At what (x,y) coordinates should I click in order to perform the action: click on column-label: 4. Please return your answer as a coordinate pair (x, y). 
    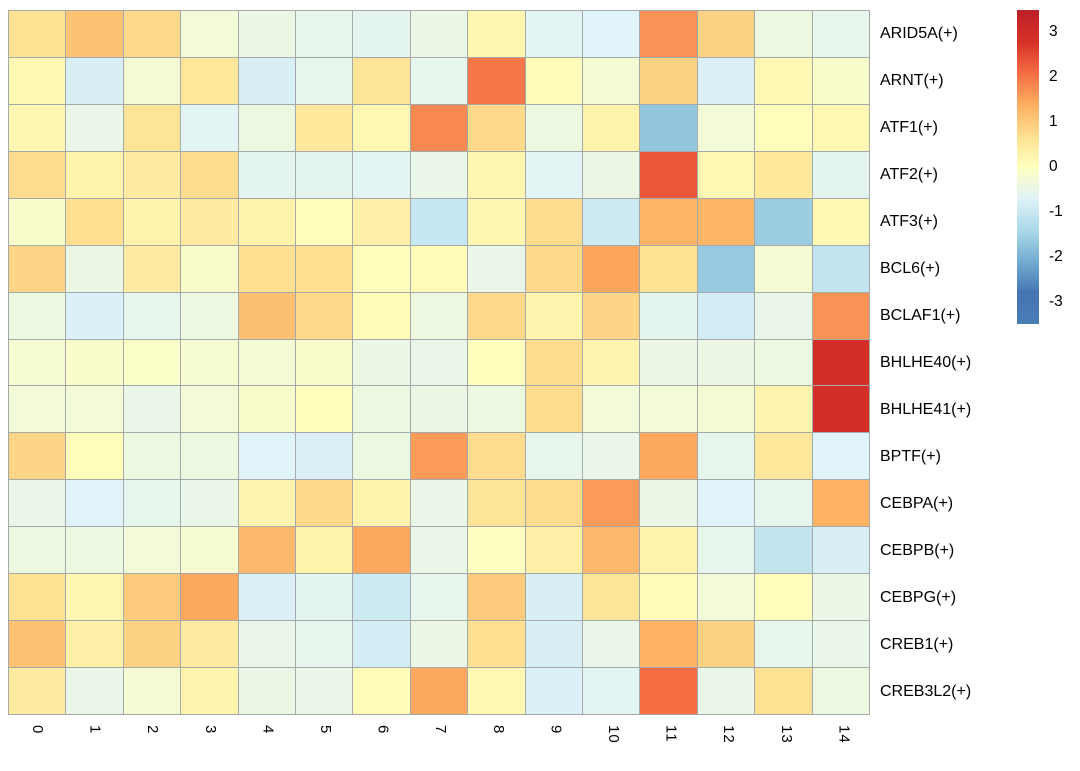
    Looking at the image, I should click on (268, 730).